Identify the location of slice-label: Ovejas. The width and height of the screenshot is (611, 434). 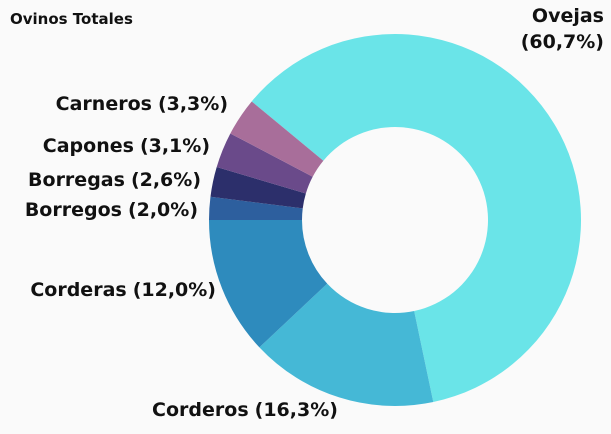
(568, 16).